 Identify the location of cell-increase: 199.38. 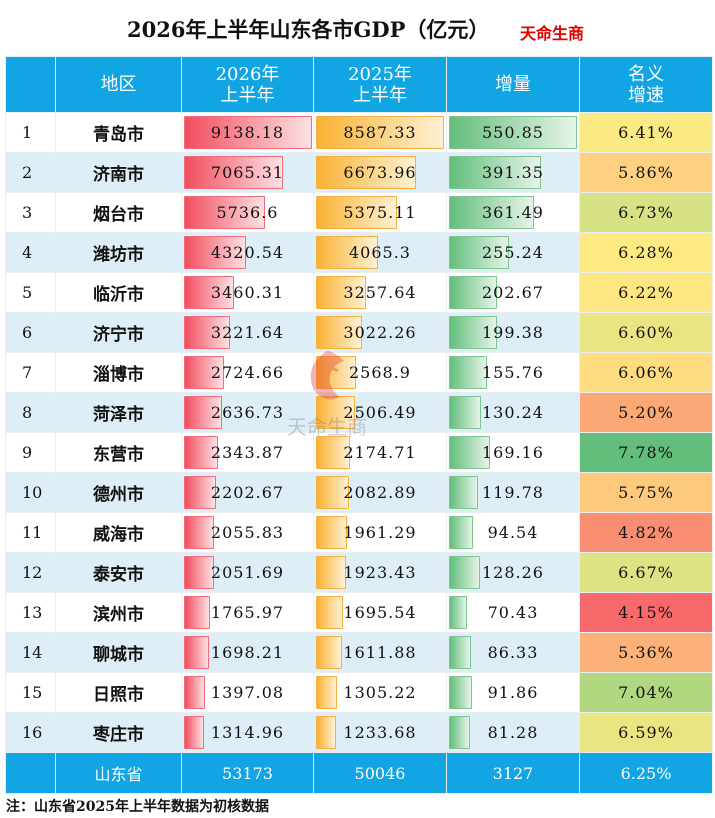
(513, 332).